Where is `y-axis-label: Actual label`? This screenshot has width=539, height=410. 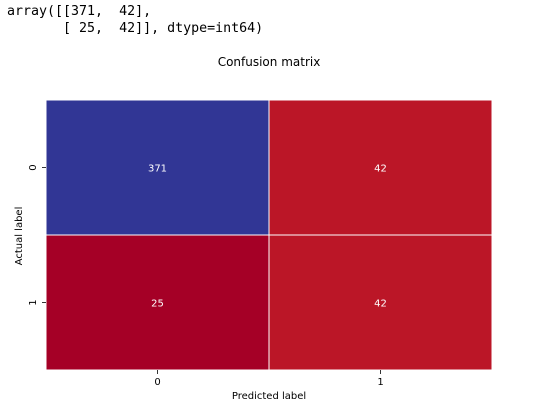 y-axis-label: Actual label is located at coordinates (19, 236).